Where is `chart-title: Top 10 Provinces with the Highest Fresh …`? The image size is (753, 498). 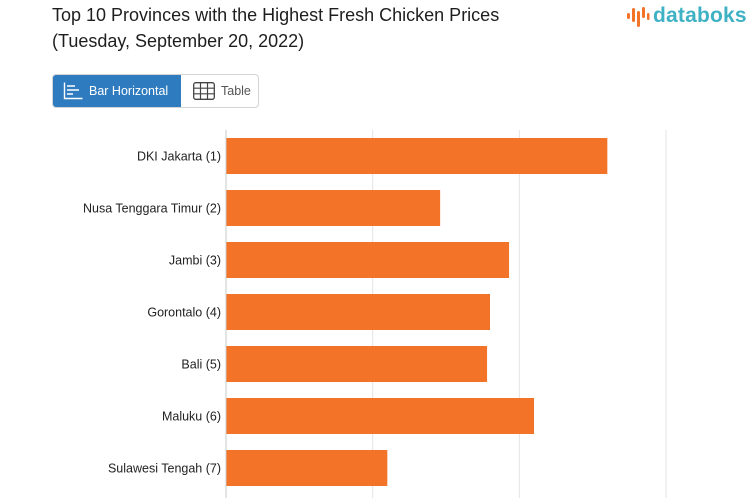 chart-title: Top 10 Provinces with the Highest Fresh … is located at coordinates (332, 28).